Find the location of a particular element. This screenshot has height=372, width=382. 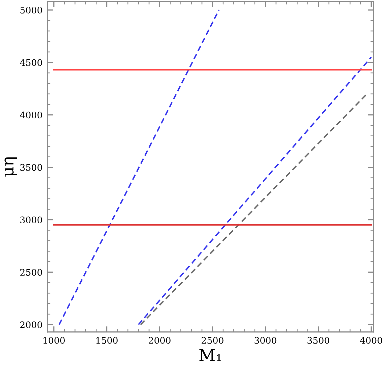

y-tick-label: 4500 is located at coordinates (31, 62).